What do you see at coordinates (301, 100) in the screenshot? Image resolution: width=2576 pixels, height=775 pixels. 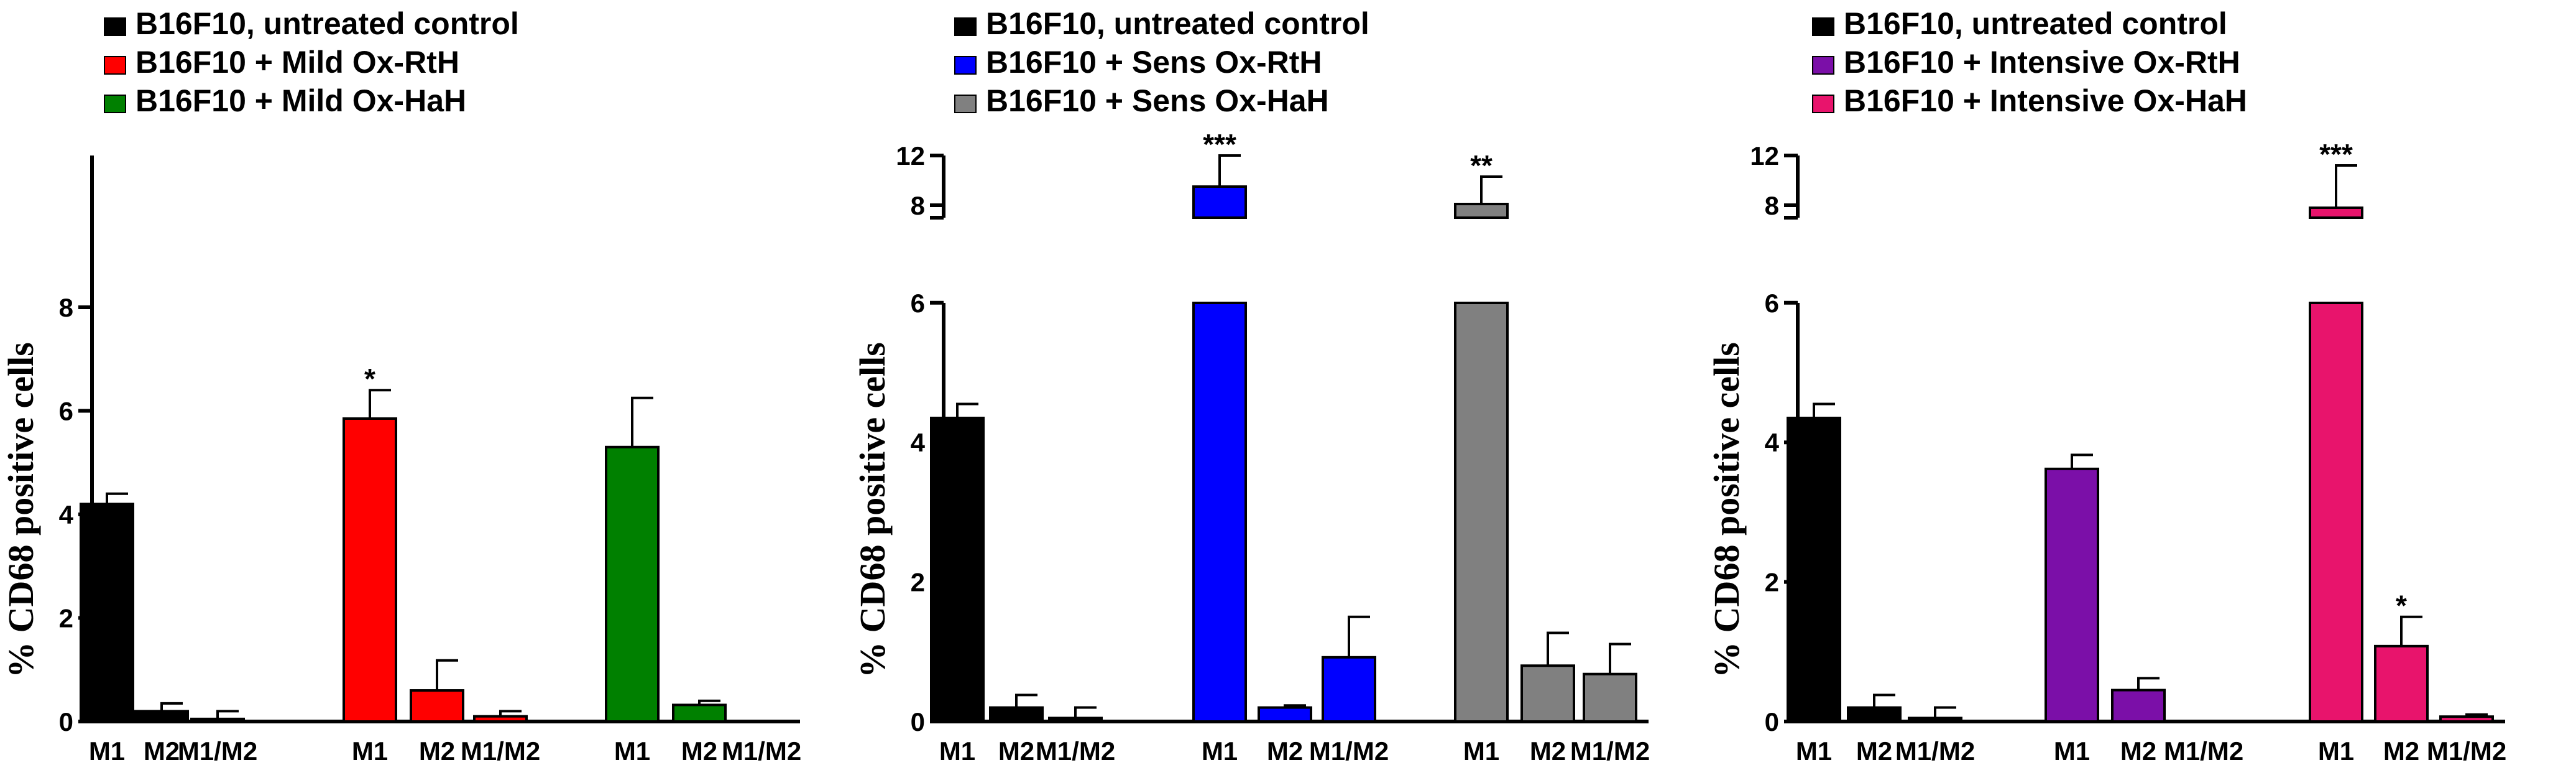 I see `legend-entry-label: B16F10 + Mild Ox-HaH` at bounding box center [301, 100].